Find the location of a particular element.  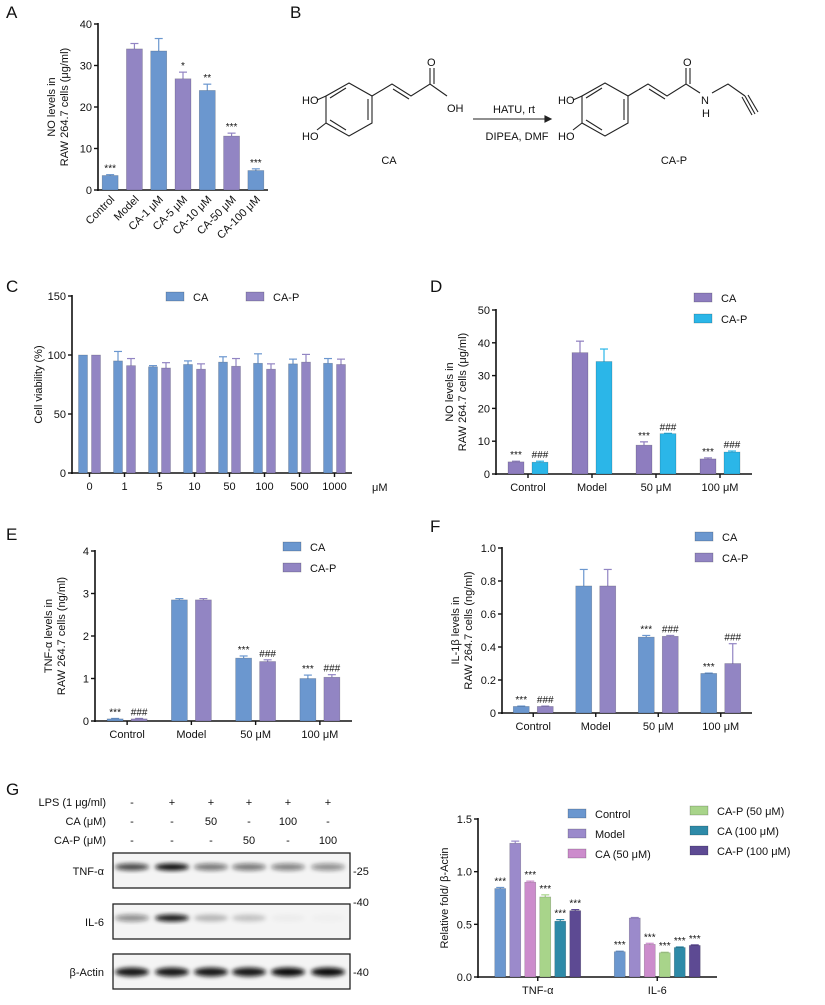

y-tick-label: 30 is located at coordinates (86, 67).